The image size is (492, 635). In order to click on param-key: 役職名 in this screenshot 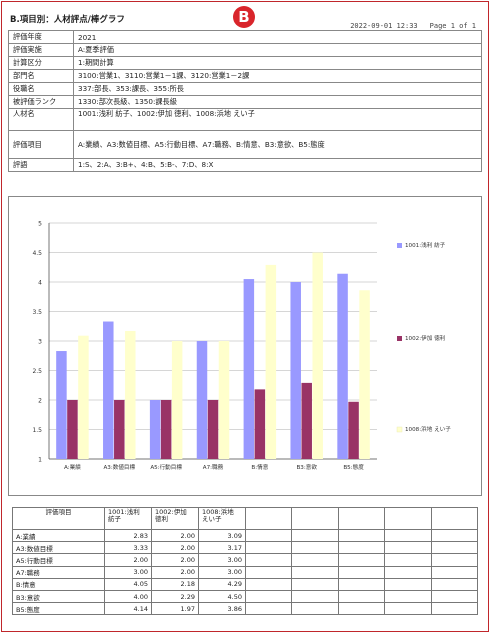, I will do `click(41, 89)`.